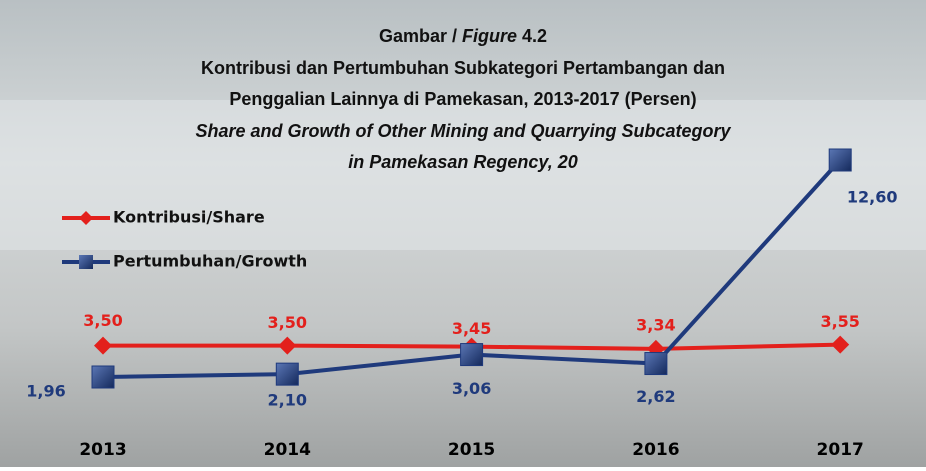  Describe the element at coordinates (839, 321) in the screenshot. I see `data-label: 3,55` at that location.